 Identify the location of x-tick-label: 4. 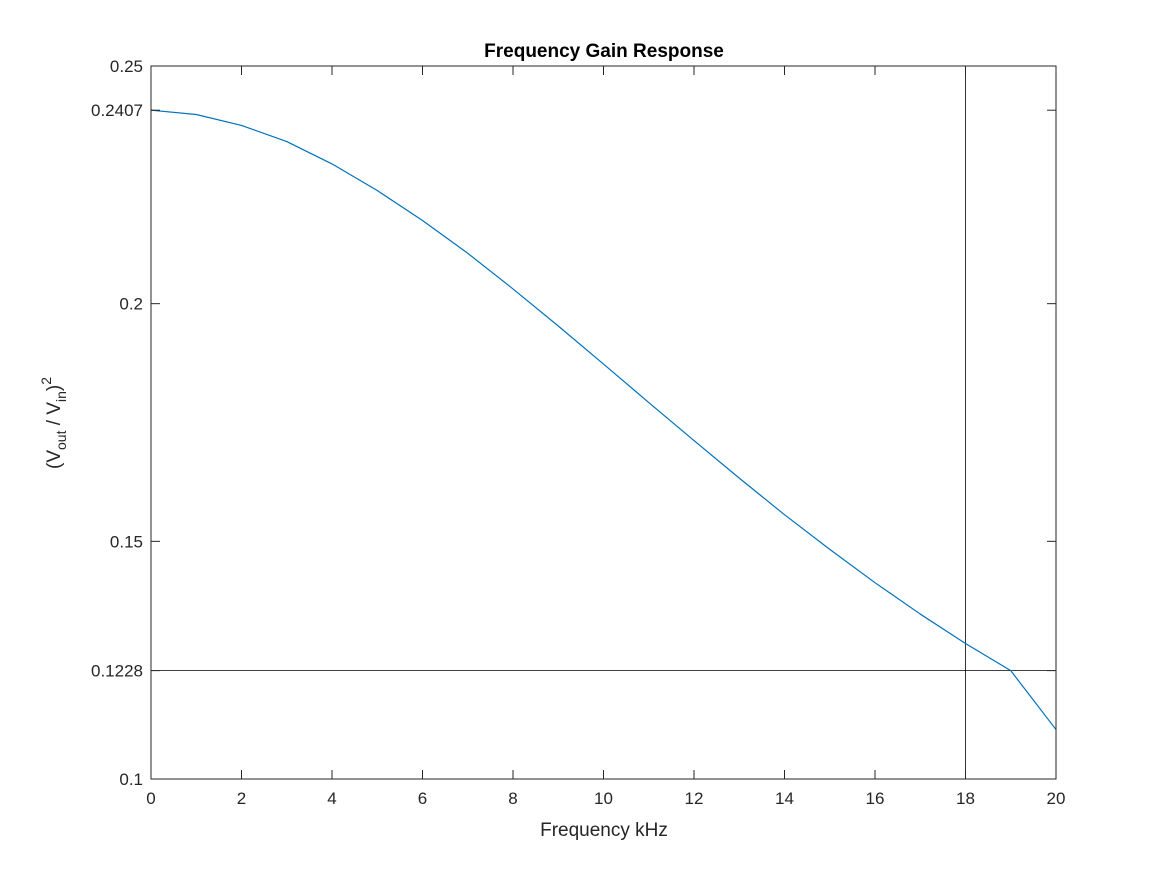
(331, 798).